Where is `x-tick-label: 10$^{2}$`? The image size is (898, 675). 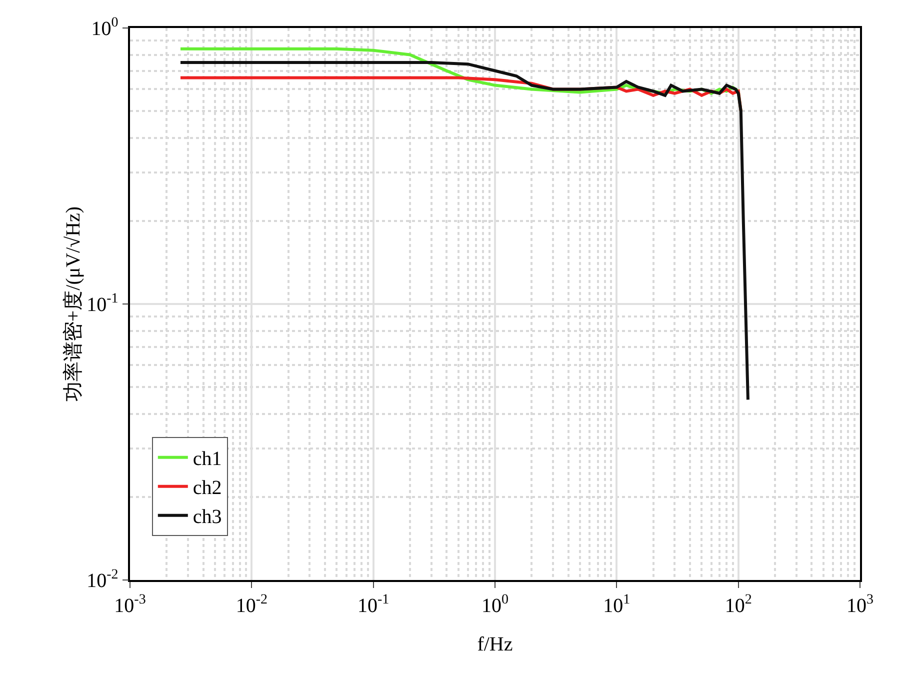 x-tick-label: 10$^{2}$ is located at coordinates (738, 604).